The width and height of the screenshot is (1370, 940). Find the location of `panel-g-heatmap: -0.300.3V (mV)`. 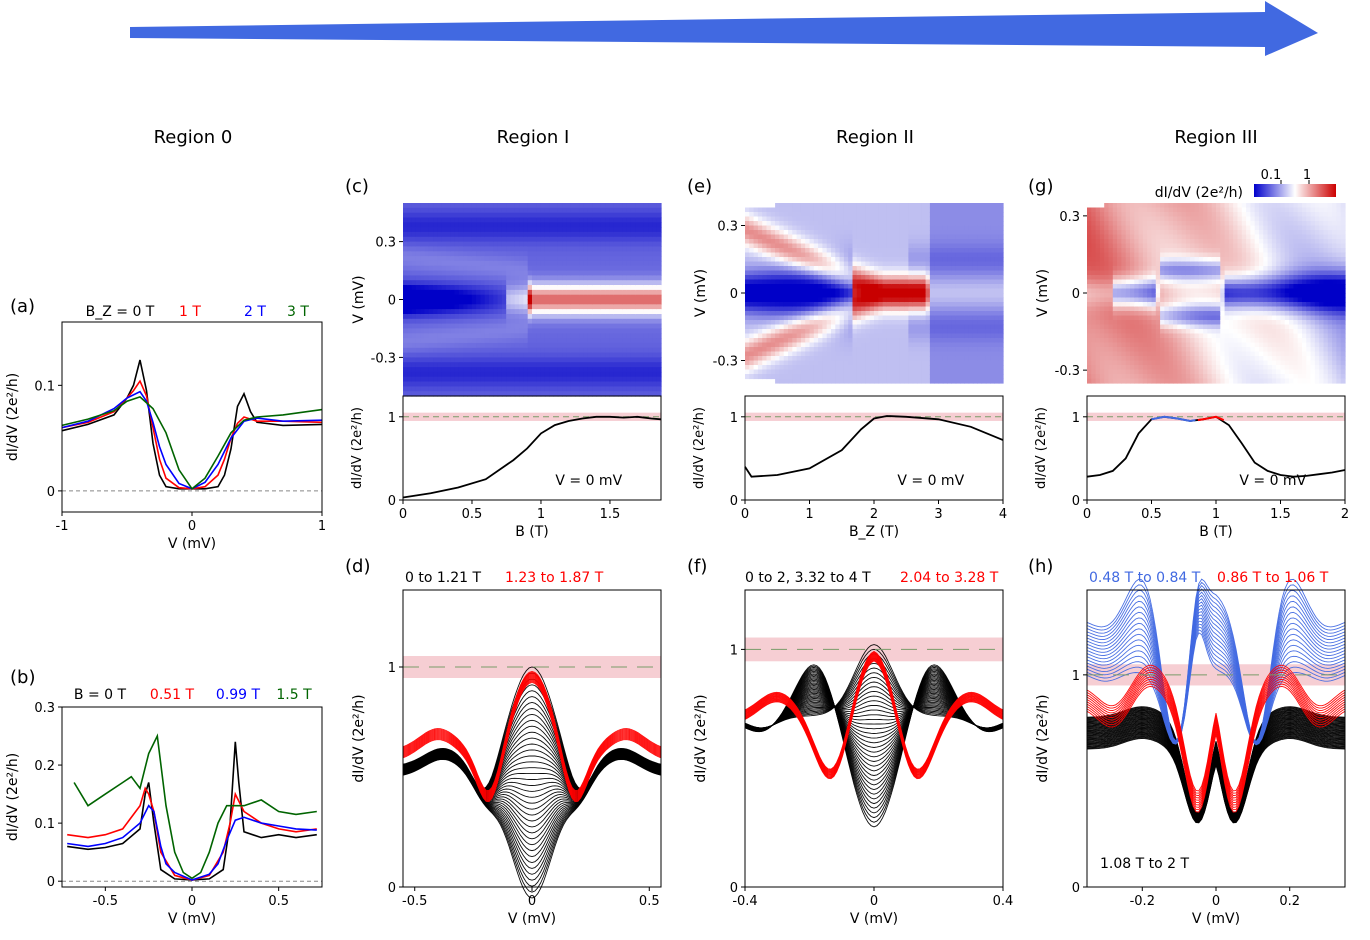

panel-g-heatmap: -0.300.3V (mV) is located at coordinates (1190, 293).